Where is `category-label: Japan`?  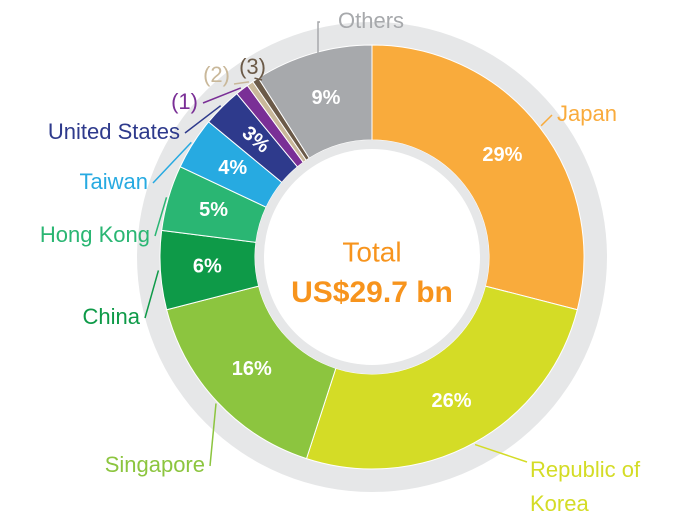 category-label: Japan is located at coordinates (587, 113).